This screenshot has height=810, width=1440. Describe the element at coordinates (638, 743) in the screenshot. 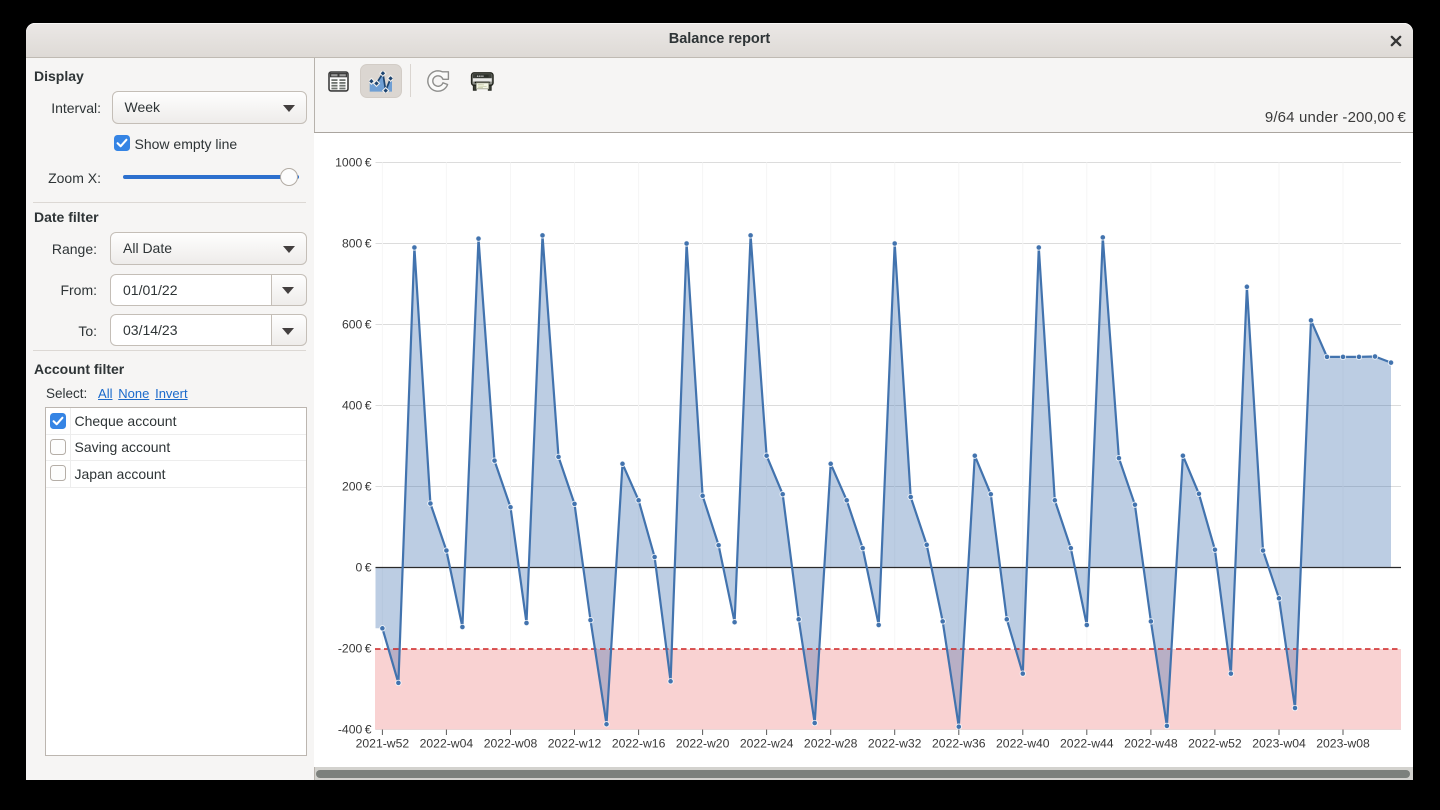

I see `svg-text: 2022-w16` at that location.